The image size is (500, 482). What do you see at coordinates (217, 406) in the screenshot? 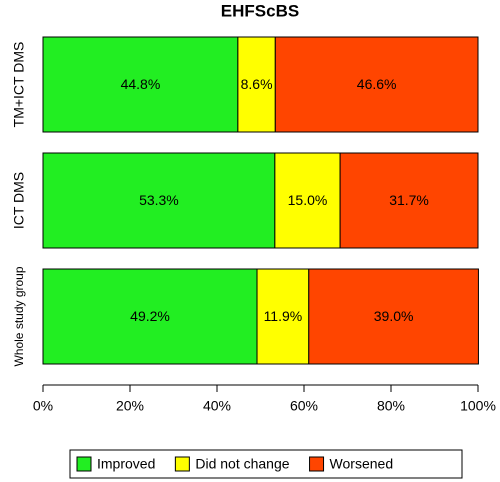
I see `x-tick-label: 40%` at bounding box center [217, 406].